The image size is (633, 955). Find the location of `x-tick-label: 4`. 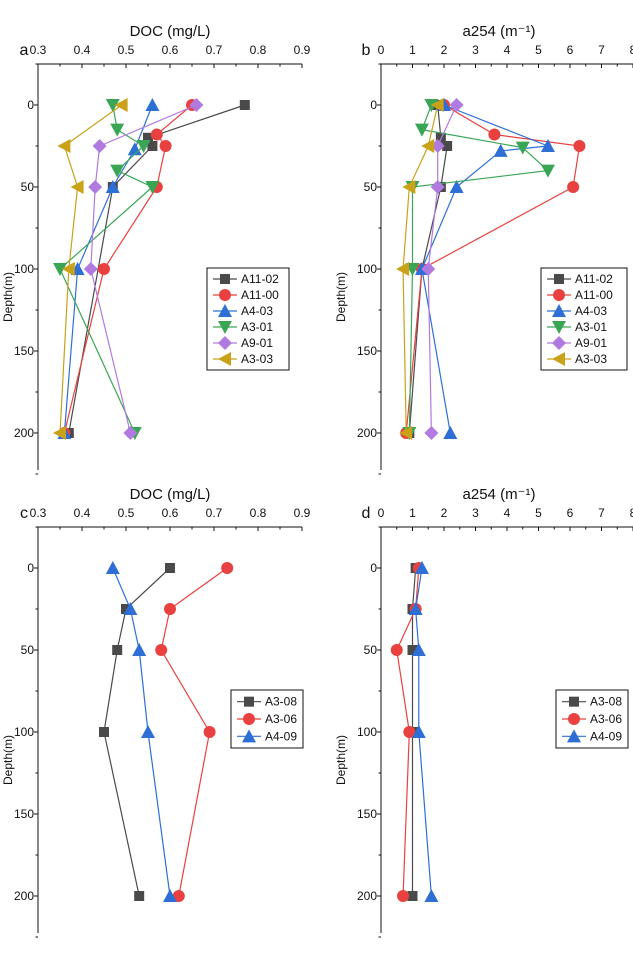

x-tick-label: 4 is located at coordinates (507, 50).